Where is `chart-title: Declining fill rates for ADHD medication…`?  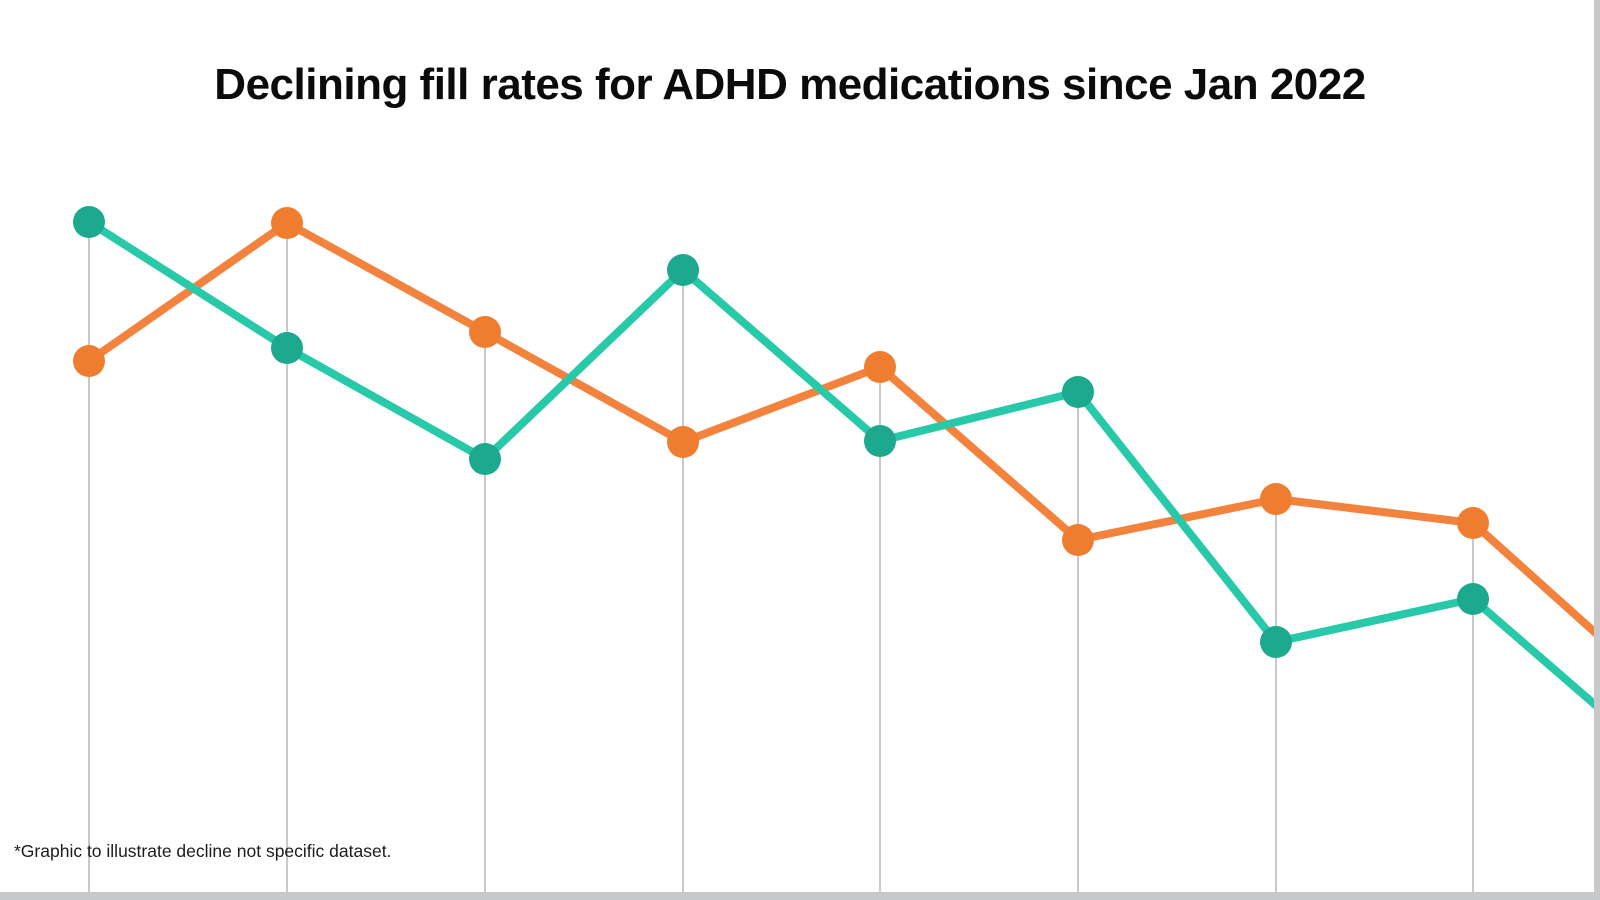 chart-title: Declining fill rates for ADHD medication… is located at coordinates (790, 84).